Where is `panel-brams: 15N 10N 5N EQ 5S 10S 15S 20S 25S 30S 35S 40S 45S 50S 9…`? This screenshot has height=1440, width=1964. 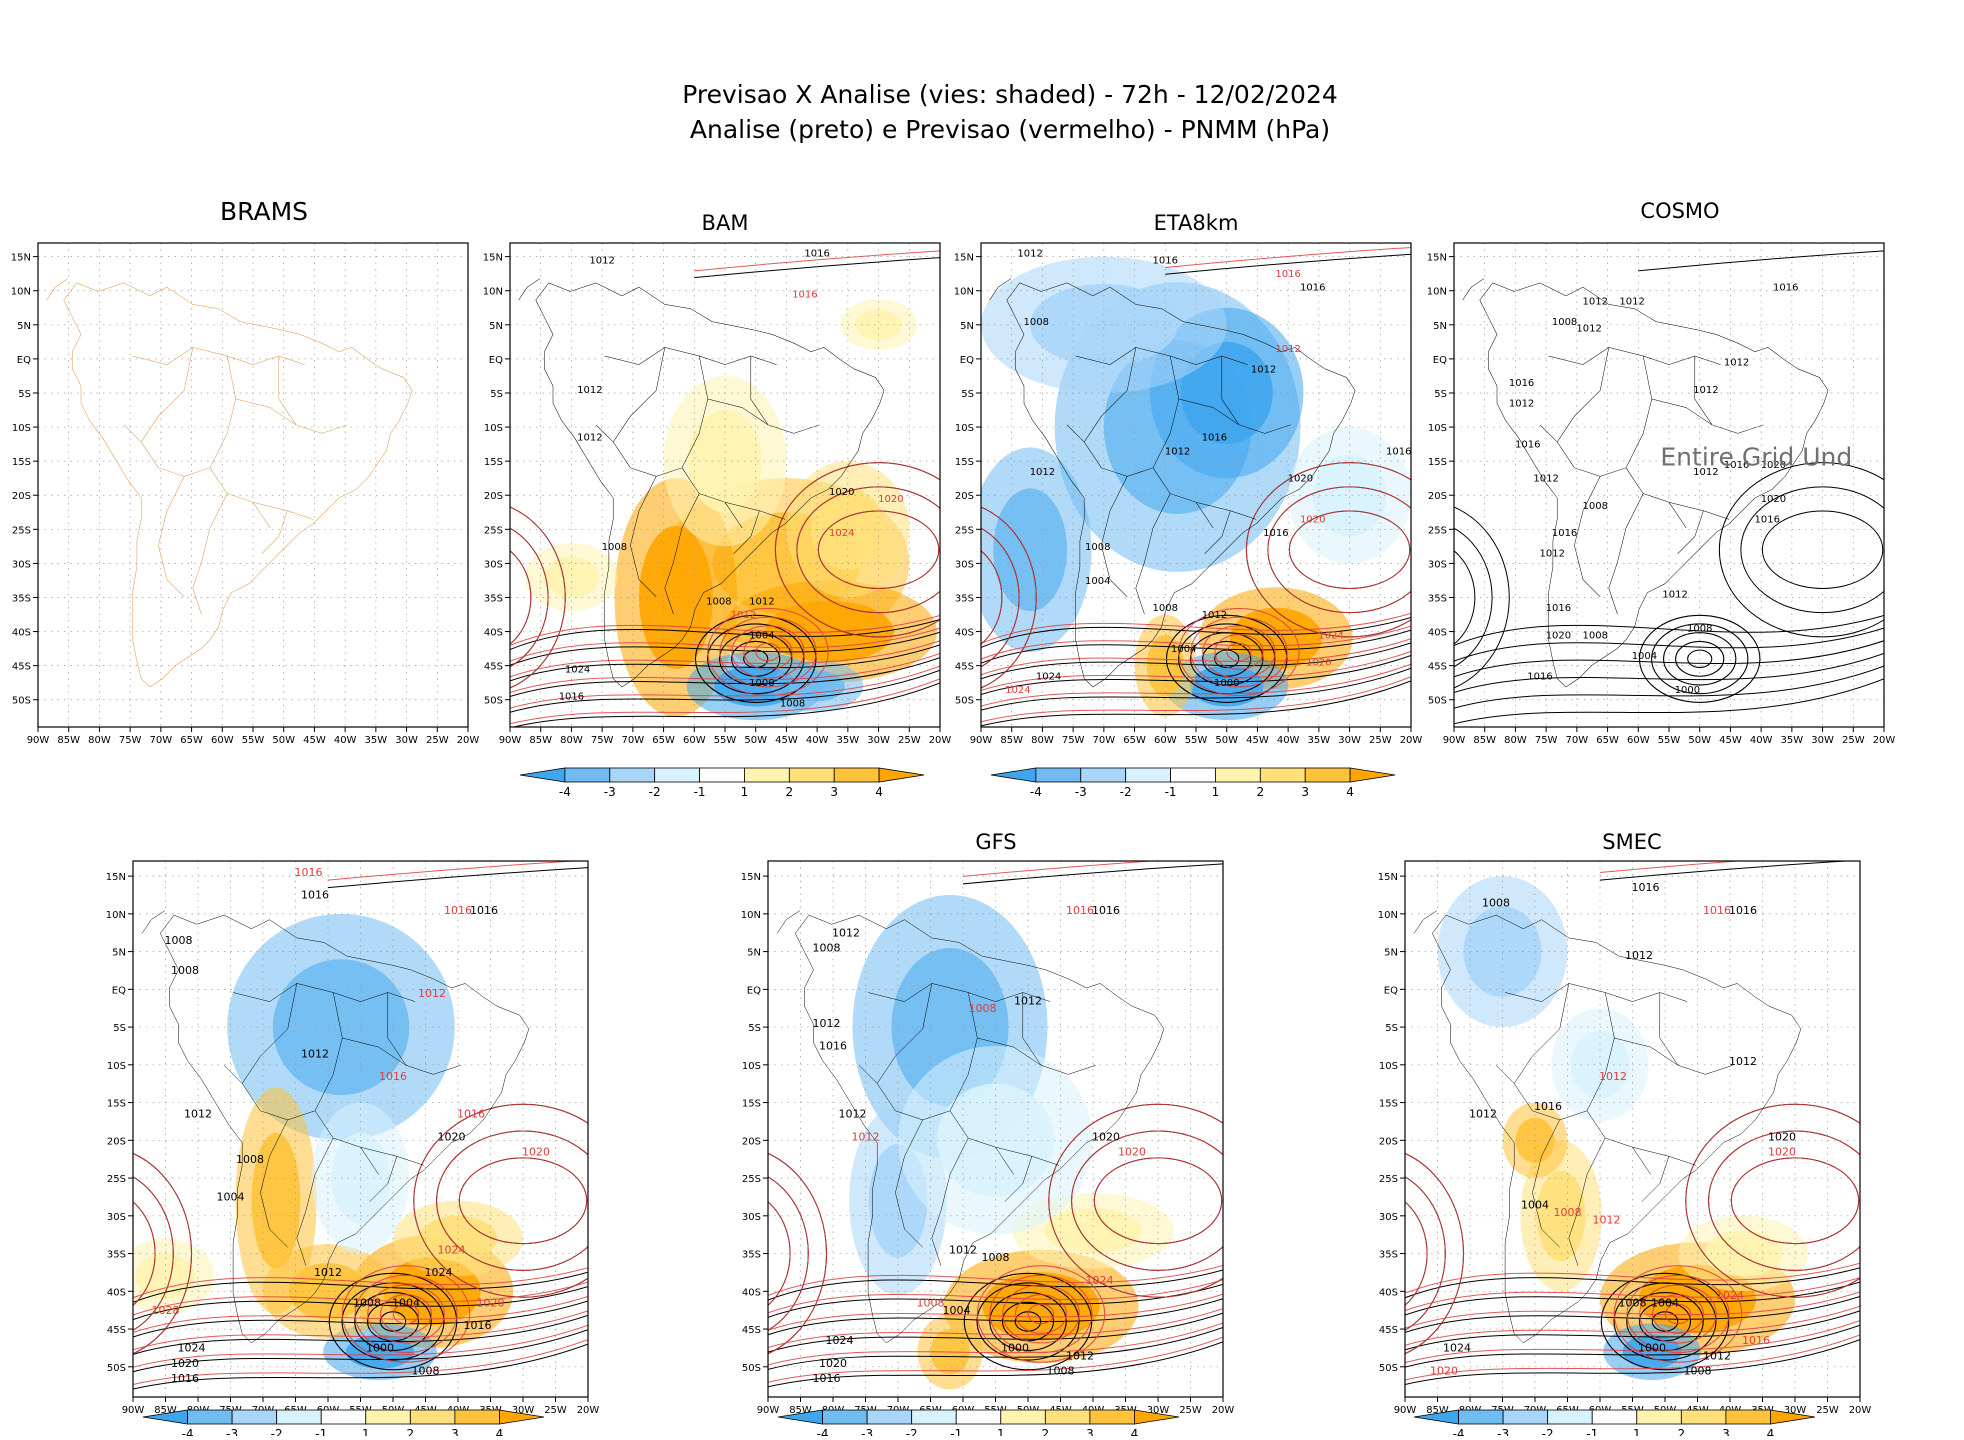 panel-brams: 15N 10N 5N EQ 5S 10S 15S 20S 25S 30S 35S 40S 45S 50S 9… is located at coordinates (245, 494).